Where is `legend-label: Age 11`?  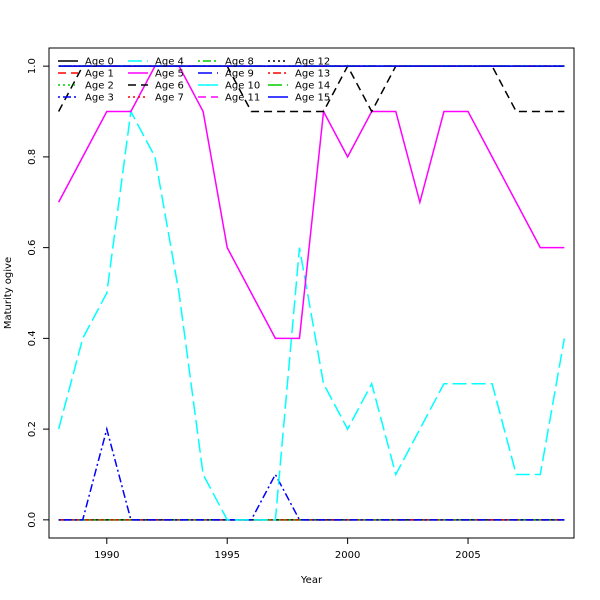
legend-label: Age 11 is located at coordinates (242, 98).